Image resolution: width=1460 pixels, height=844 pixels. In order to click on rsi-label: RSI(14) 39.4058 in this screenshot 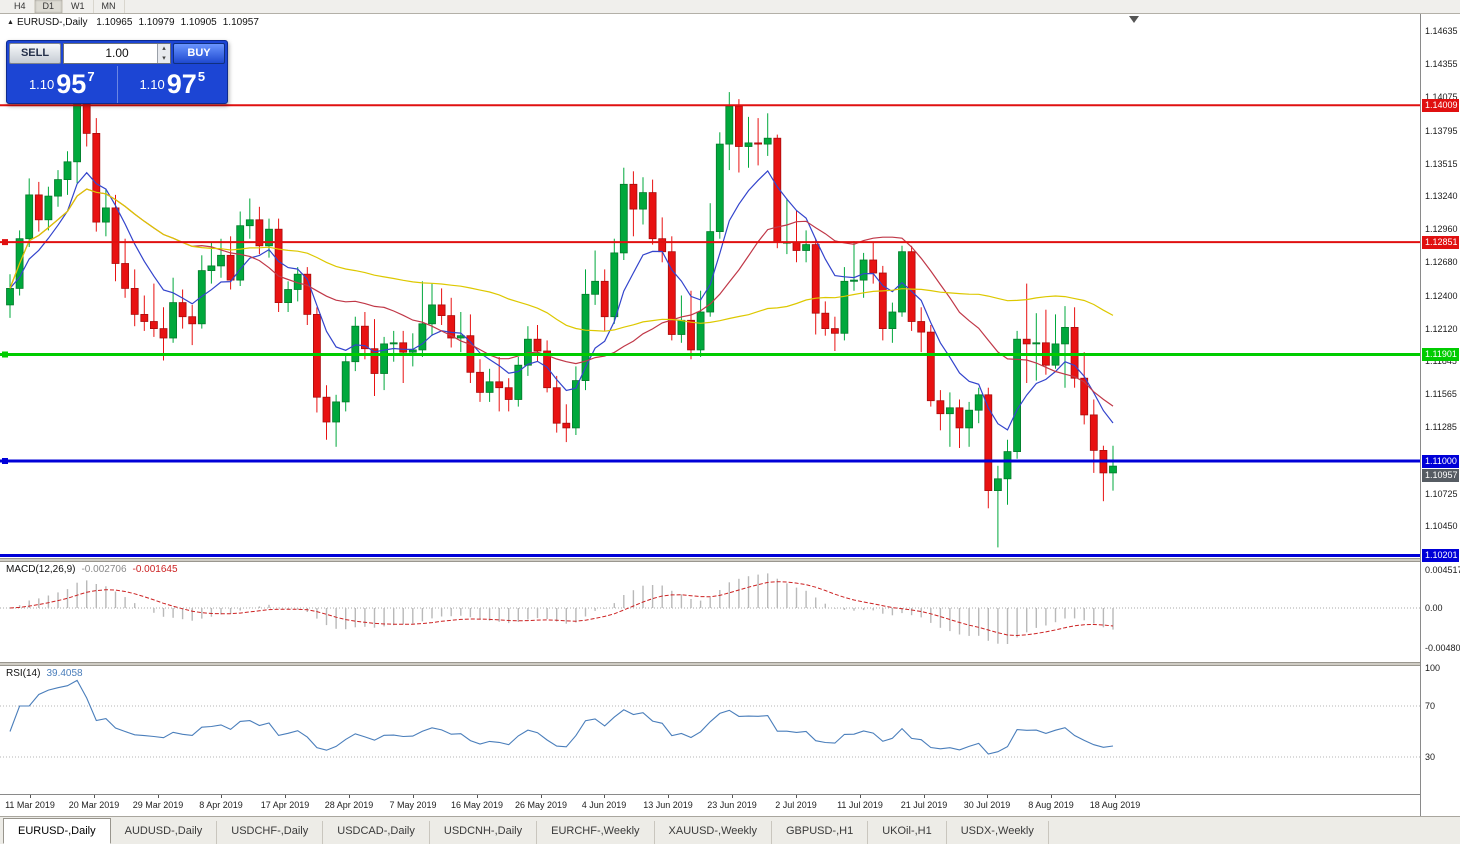, I will do `click(44, 673)`.